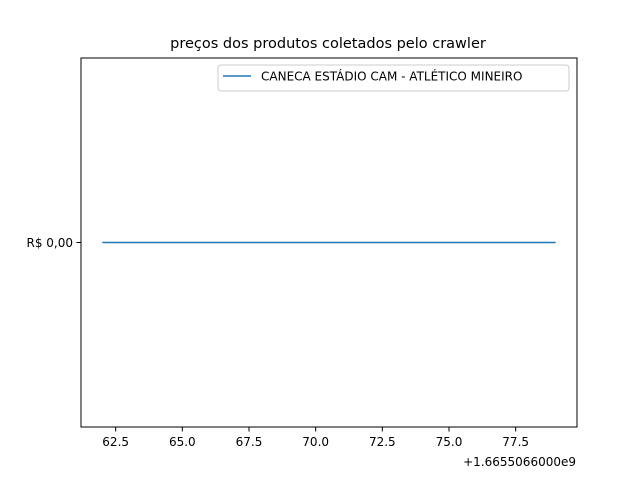  I want to click on x-tick-label: 65.0, so click(182, 442).